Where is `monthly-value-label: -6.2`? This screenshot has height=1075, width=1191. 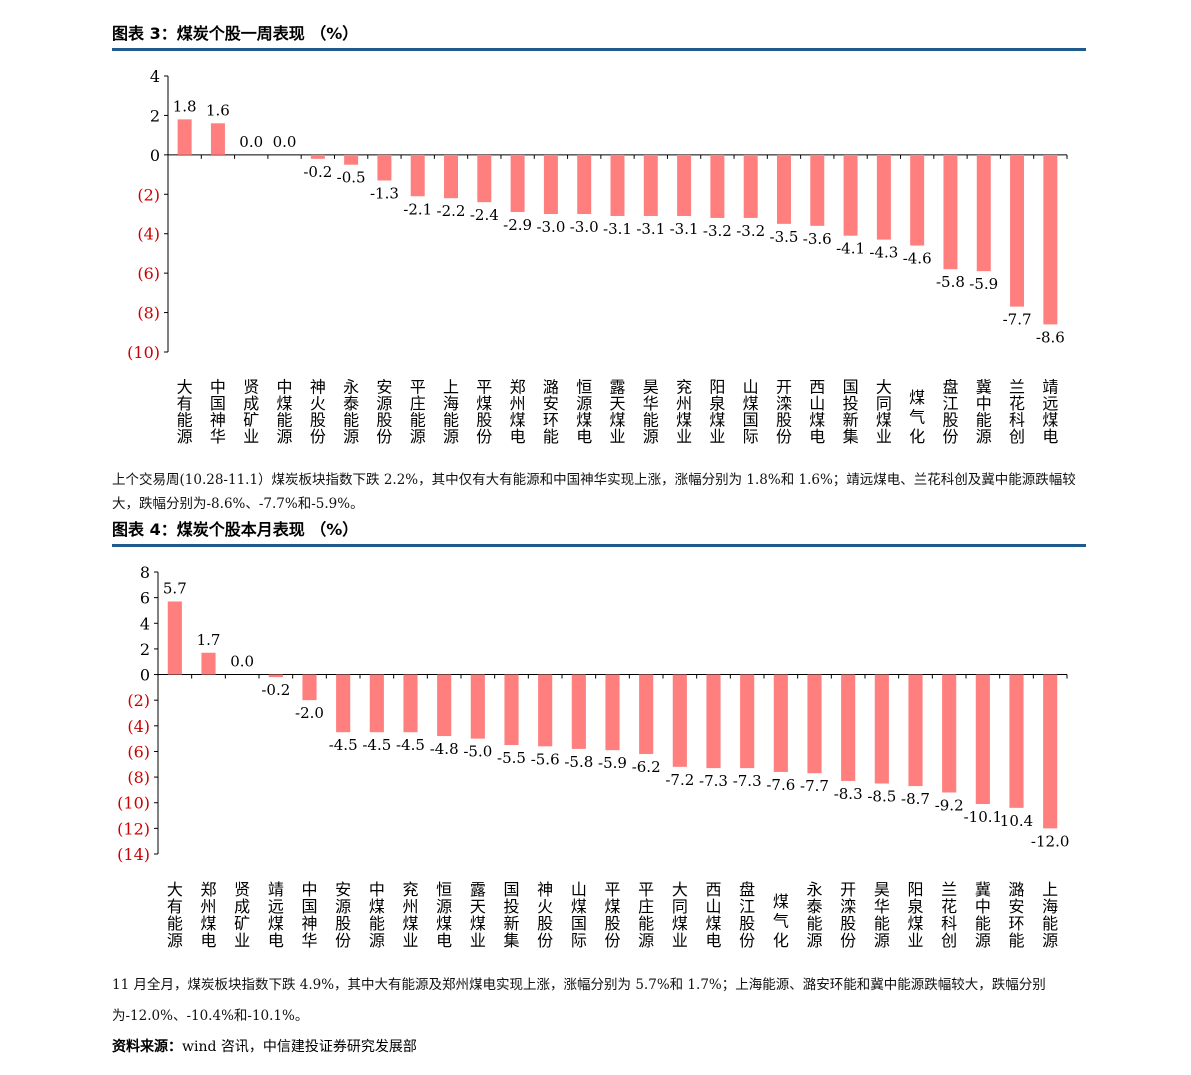 monthly-value-label: -6.2 is located at coordinates (646, 767).